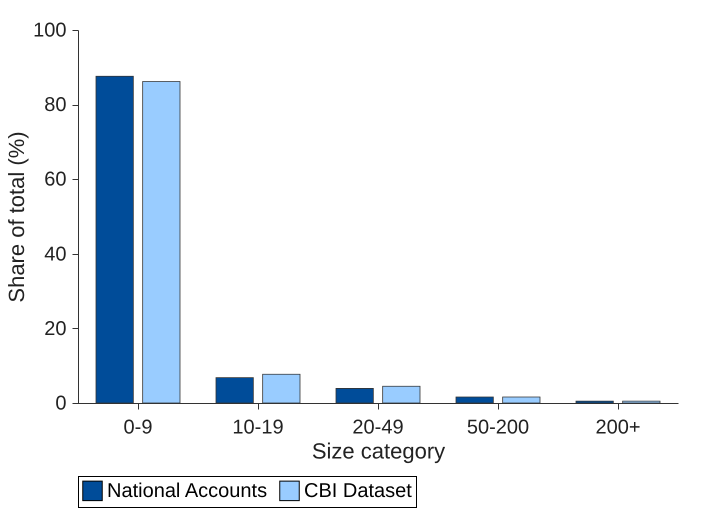 The image size is (717, 518). What do you see at coordinates (258, 427) in the screenshot?
I see `x-tick-label: 10-19` at bounding box center [258, 427].